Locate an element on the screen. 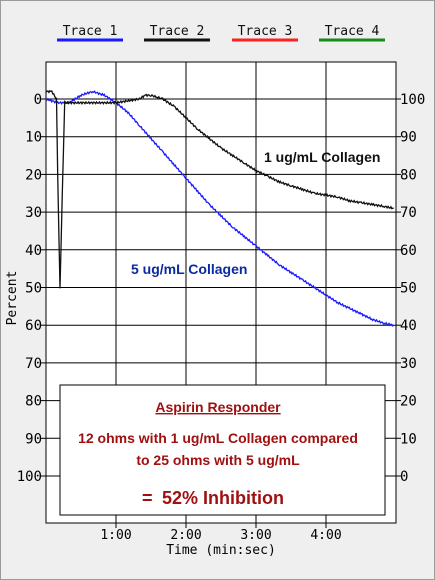 The height and width of the screenshot is (580, 435). right-tick-label: 50 is located at coordinates (408, 289).